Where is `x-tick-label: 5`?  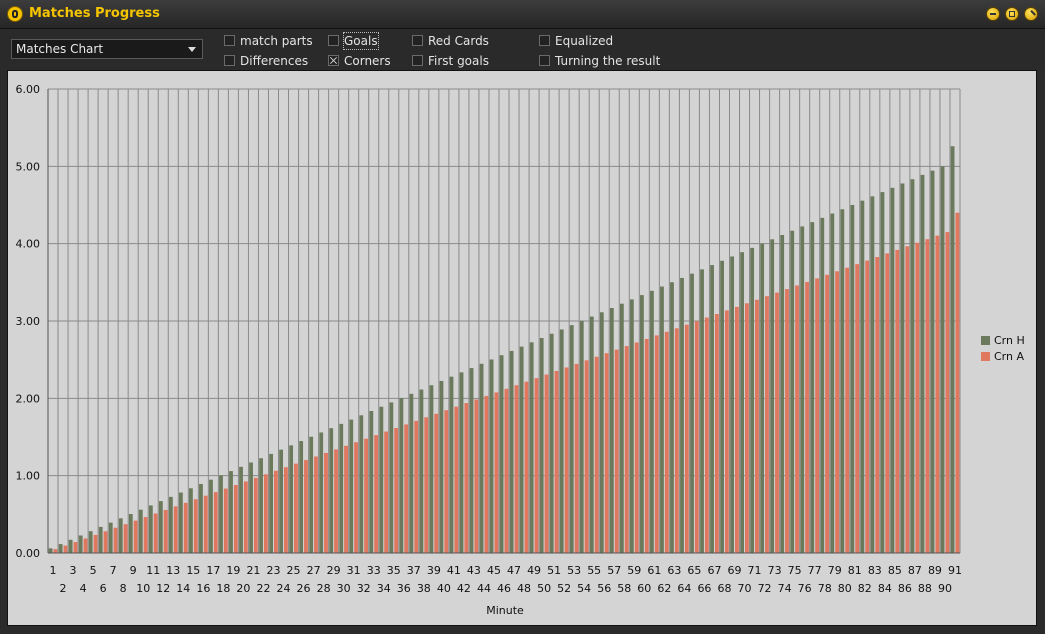
x-tick-label: 5 is located at coordinates (93, 570).